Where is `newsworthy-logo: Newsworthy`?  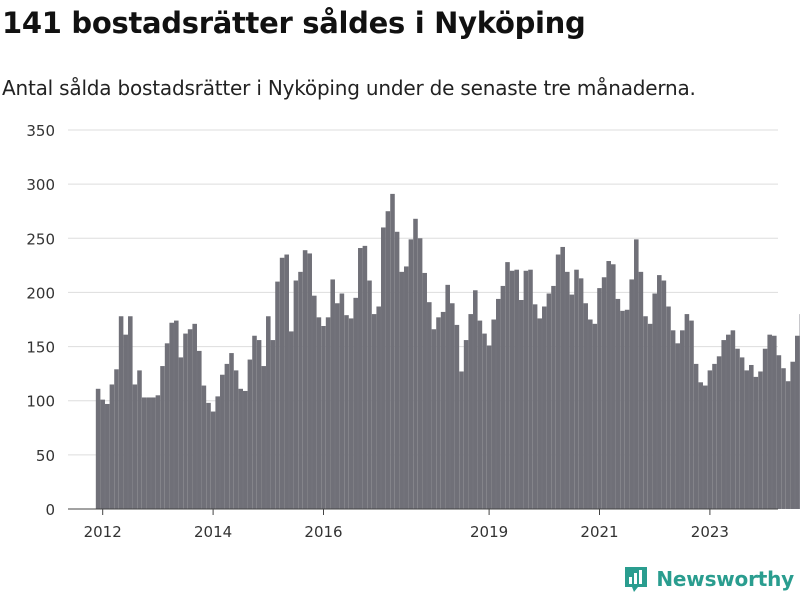
newsworthy-logo: Newsworthy is located at coordinates (708, 579).